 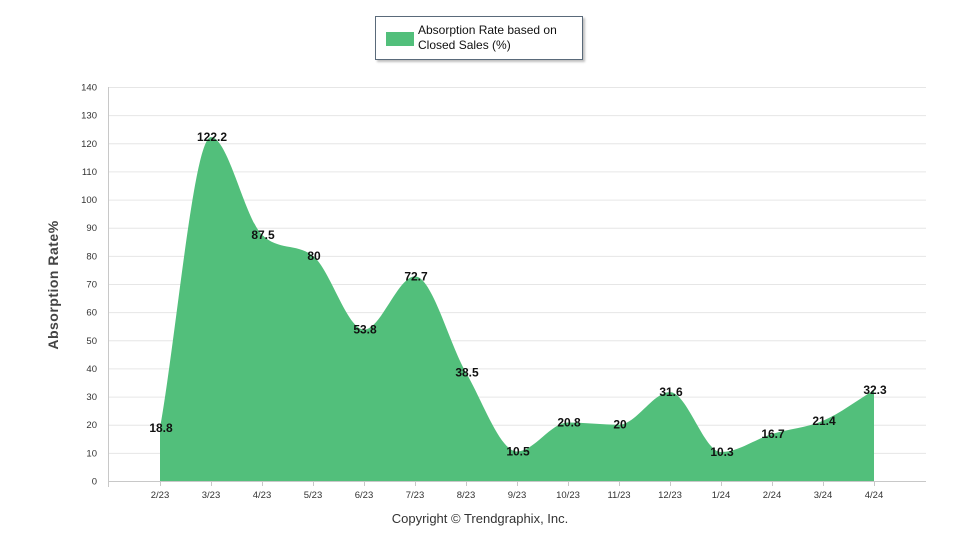 I want to click on x-tick-label: 10/23, so click(x=568, y=495).